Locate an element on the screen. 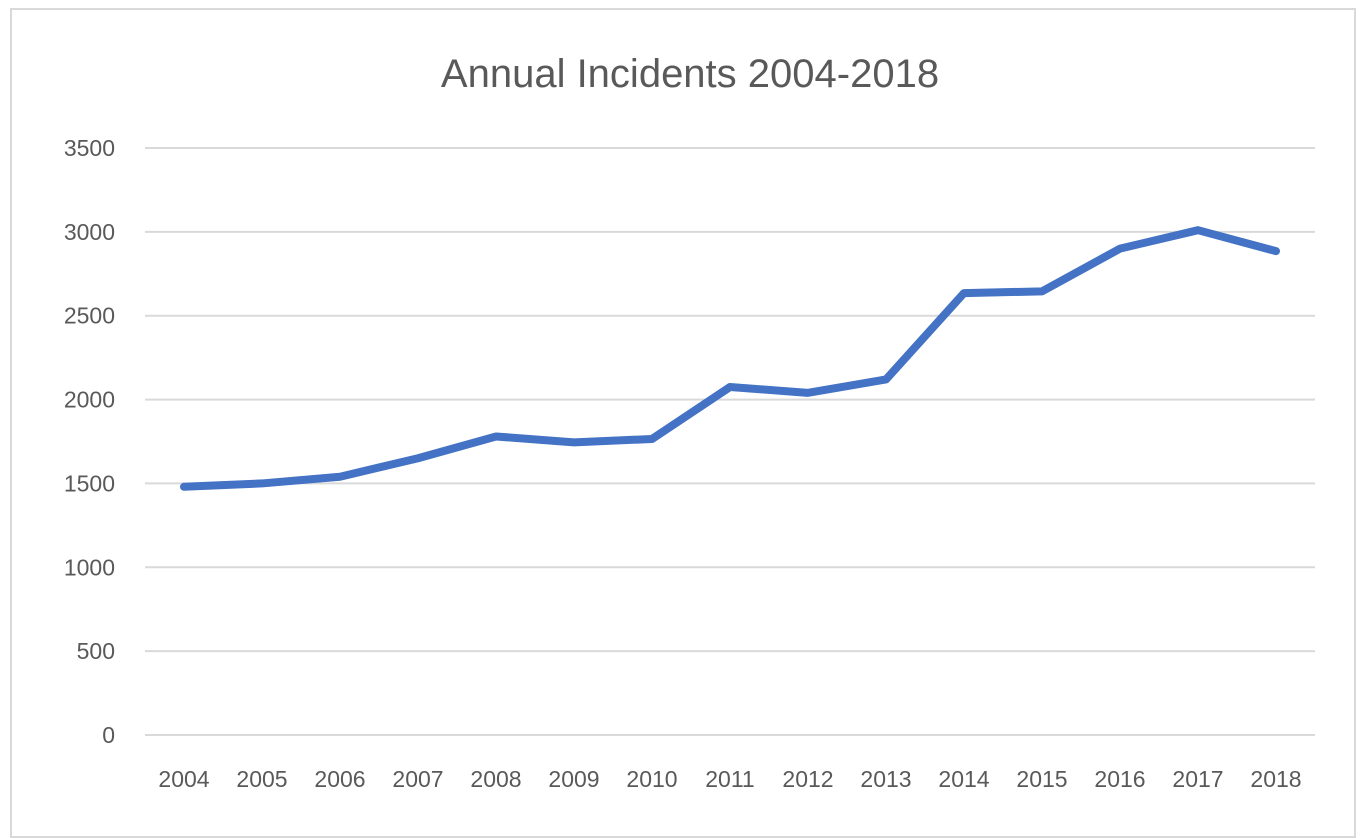 Image resolution: width=1370 pixels, height=838 pixels. x-tick-label: 2011 is located at coordinates (729, 779).